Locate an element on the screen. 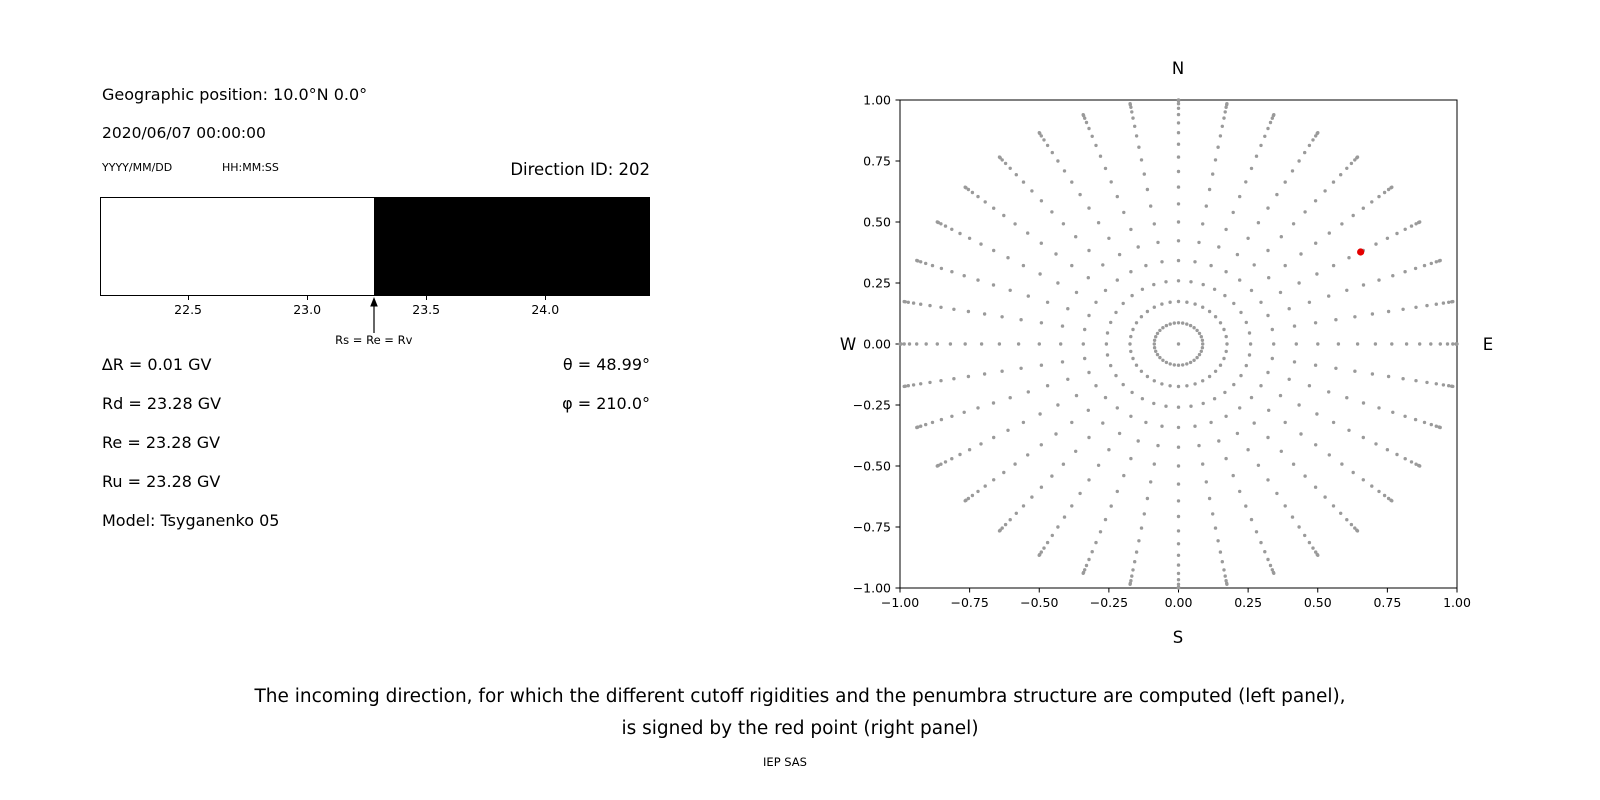  y-tick-labels: −1.00 −0.75 −0.50 −0.25 0.00 0.25 0.50 0.75 1.00 is located at coordinates (876, 343).